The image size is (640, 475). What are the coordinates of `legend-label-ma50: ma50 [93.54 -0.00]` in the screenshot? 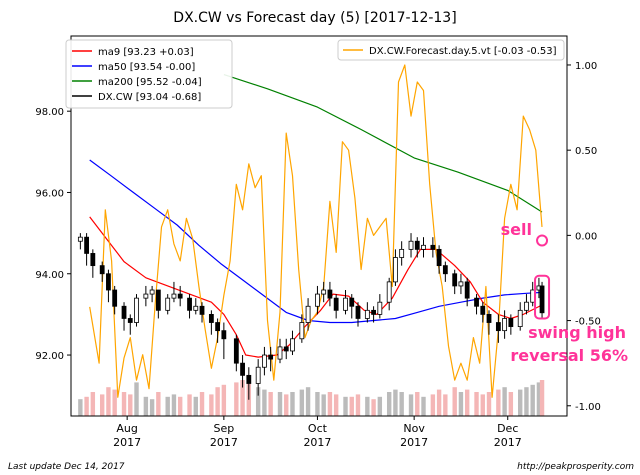 It's located at (146, 67).